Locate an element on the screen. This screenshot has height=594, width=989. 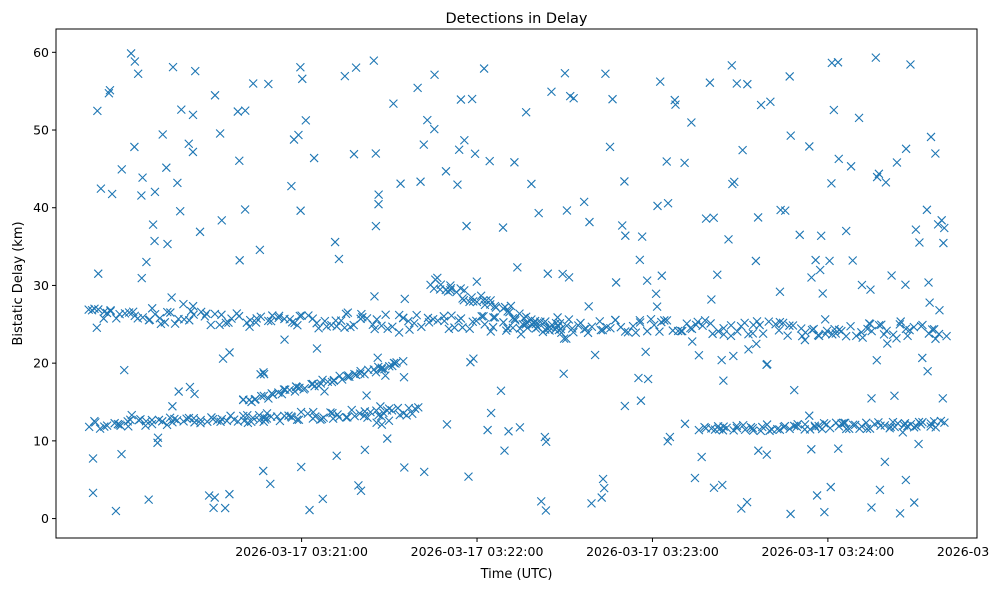
x-tick-label: 2026-03-17 03:25:00 is located at coordinates (963, 551).